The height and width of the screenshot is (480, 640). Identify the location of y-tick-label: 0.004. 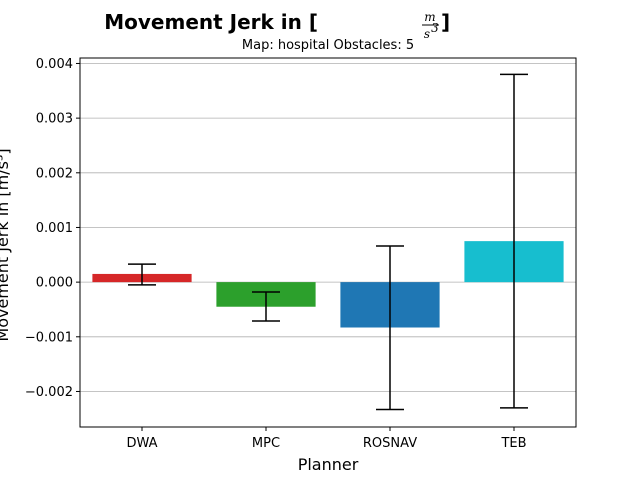
(54, 64).